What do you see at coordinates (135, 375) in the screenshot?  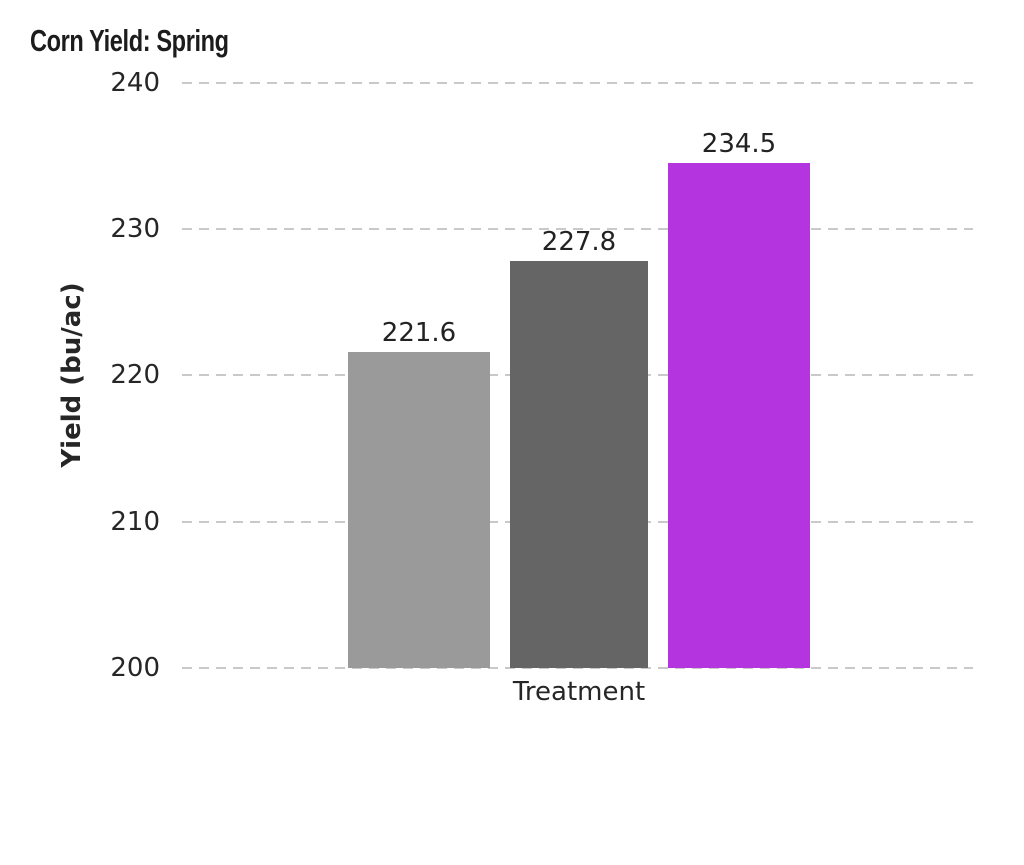 I see `y-tick-label: 220` at bounding box center [135, 375].